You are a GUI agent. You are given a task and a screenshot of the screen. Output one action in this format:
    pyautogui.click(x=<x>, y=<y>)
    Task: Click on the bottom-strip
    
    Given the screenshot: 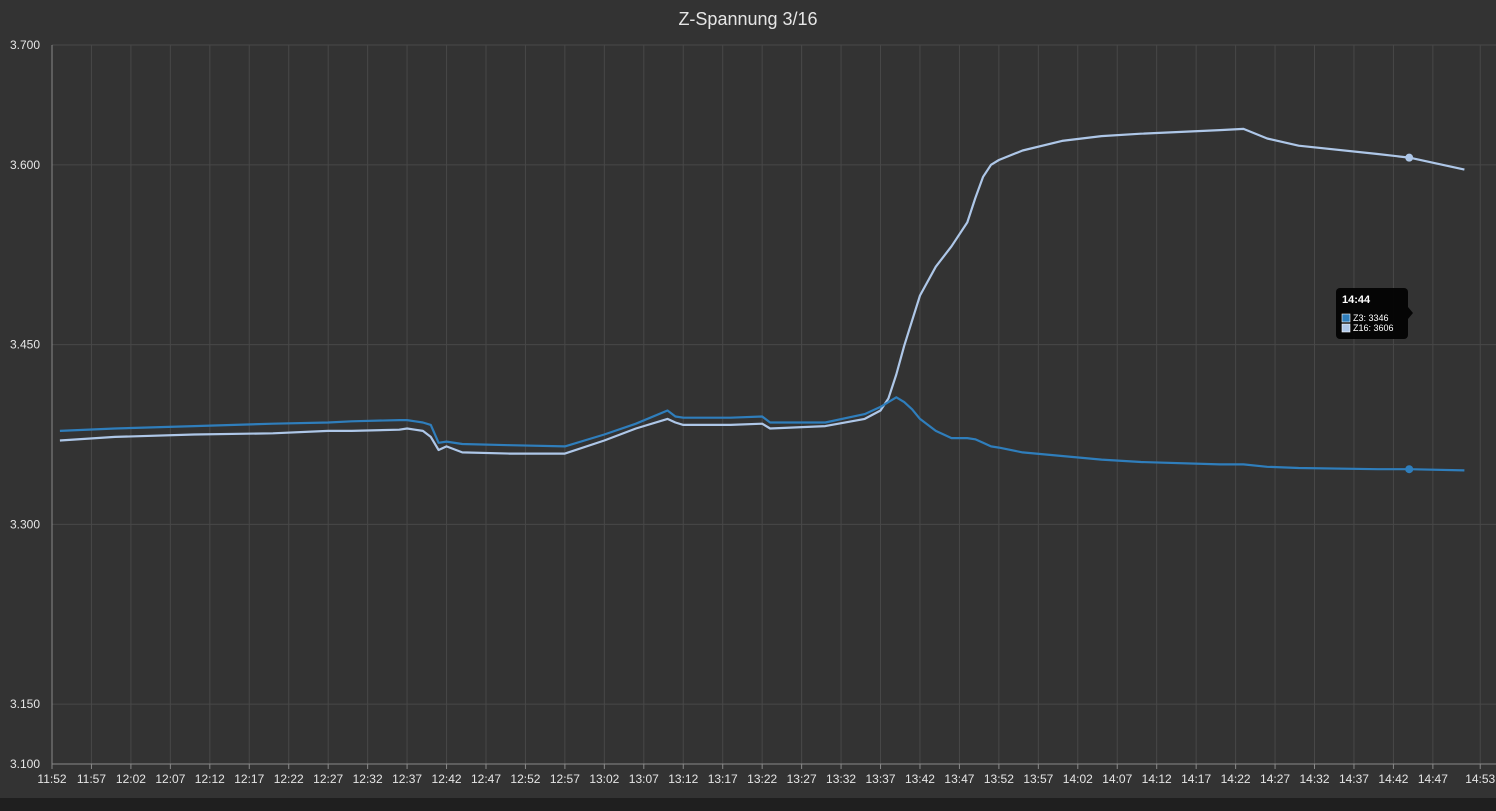 What is the action you would take?
    pyautogui.click(x=748, y=804)
    